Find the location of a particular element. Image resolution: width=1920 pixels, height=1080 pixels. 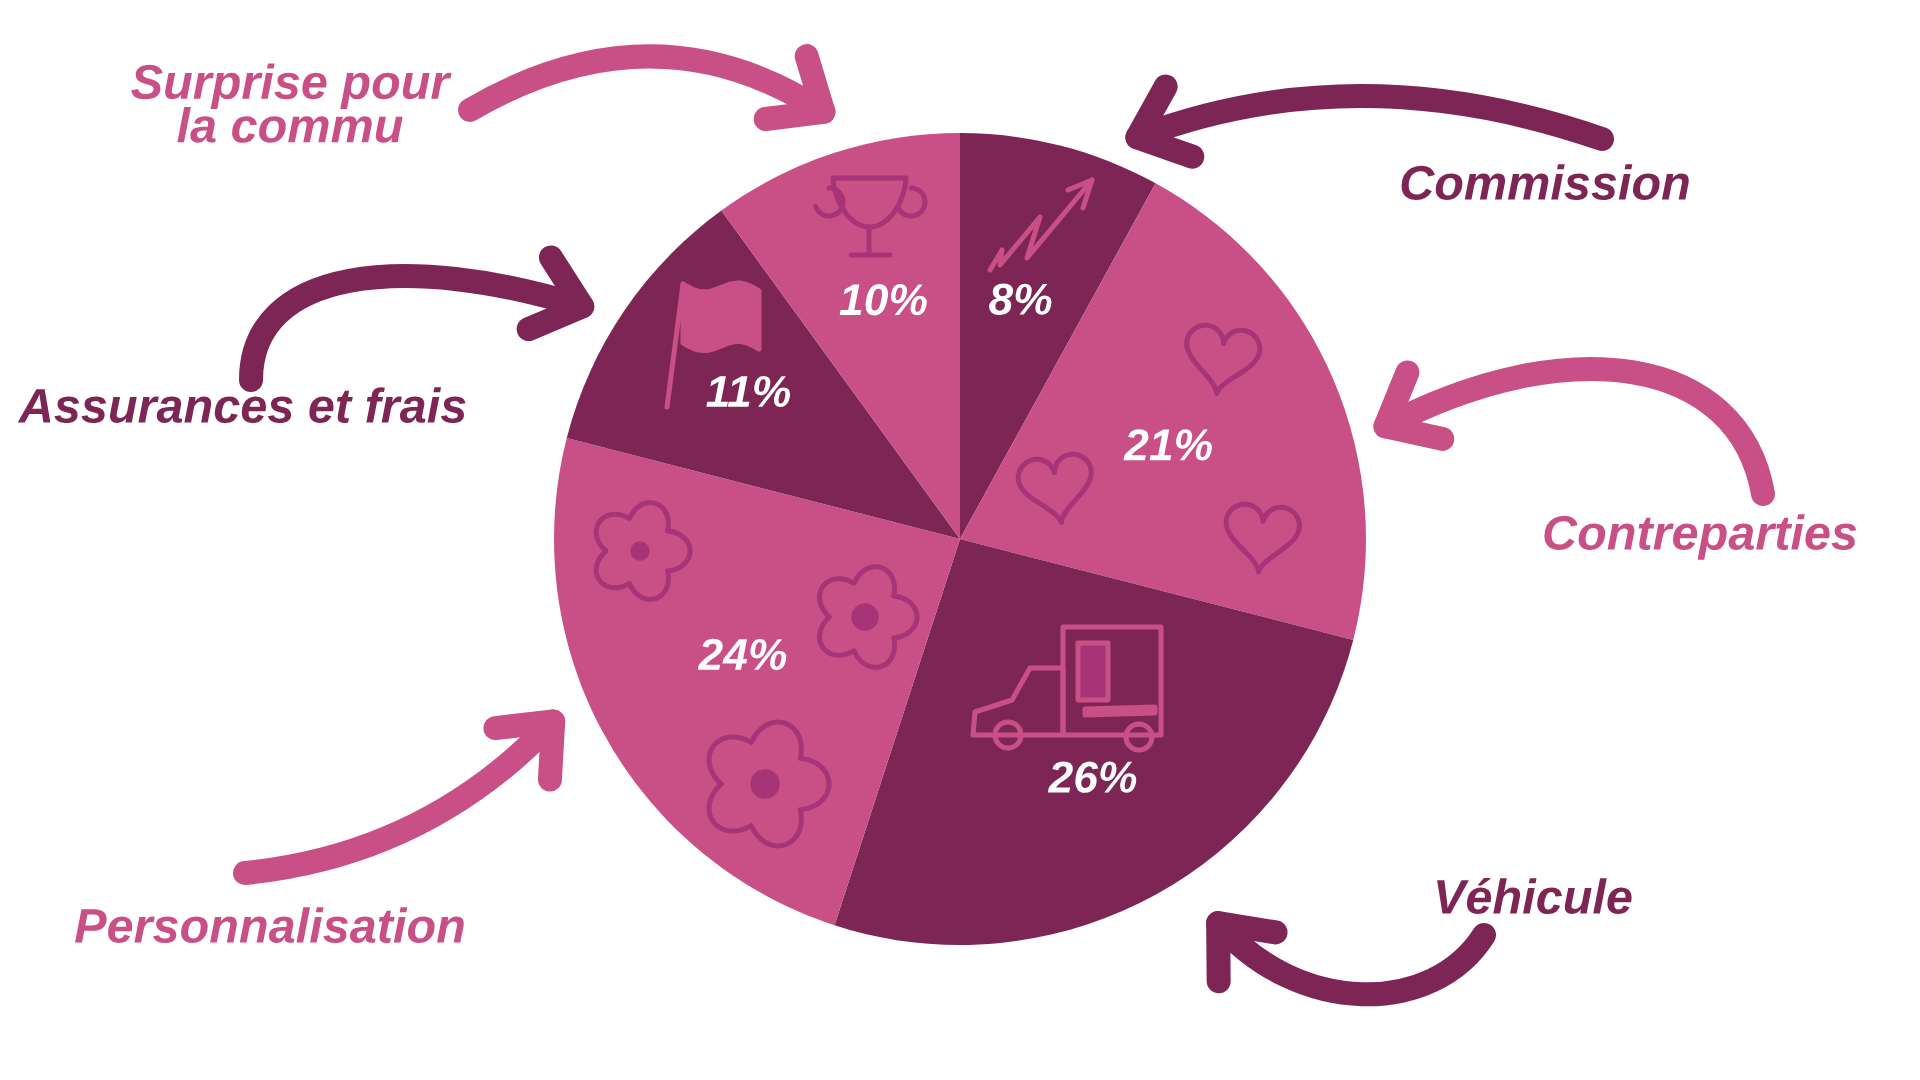

data-label: 26% is located at coordinates (1092, 777).